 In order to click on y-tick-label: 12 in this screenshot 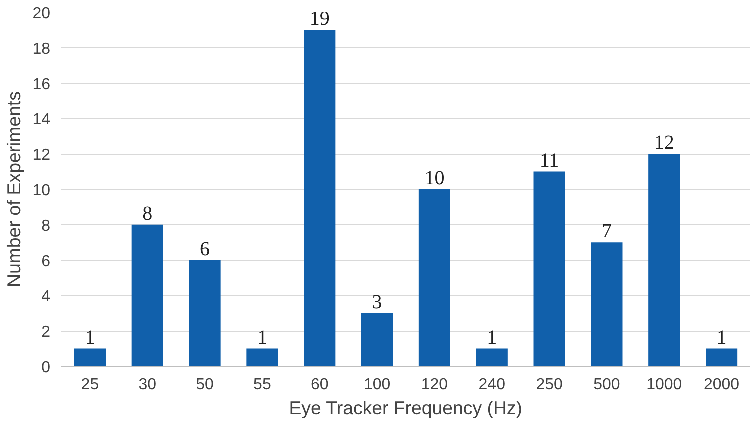, I will do `click(41, 155)`.